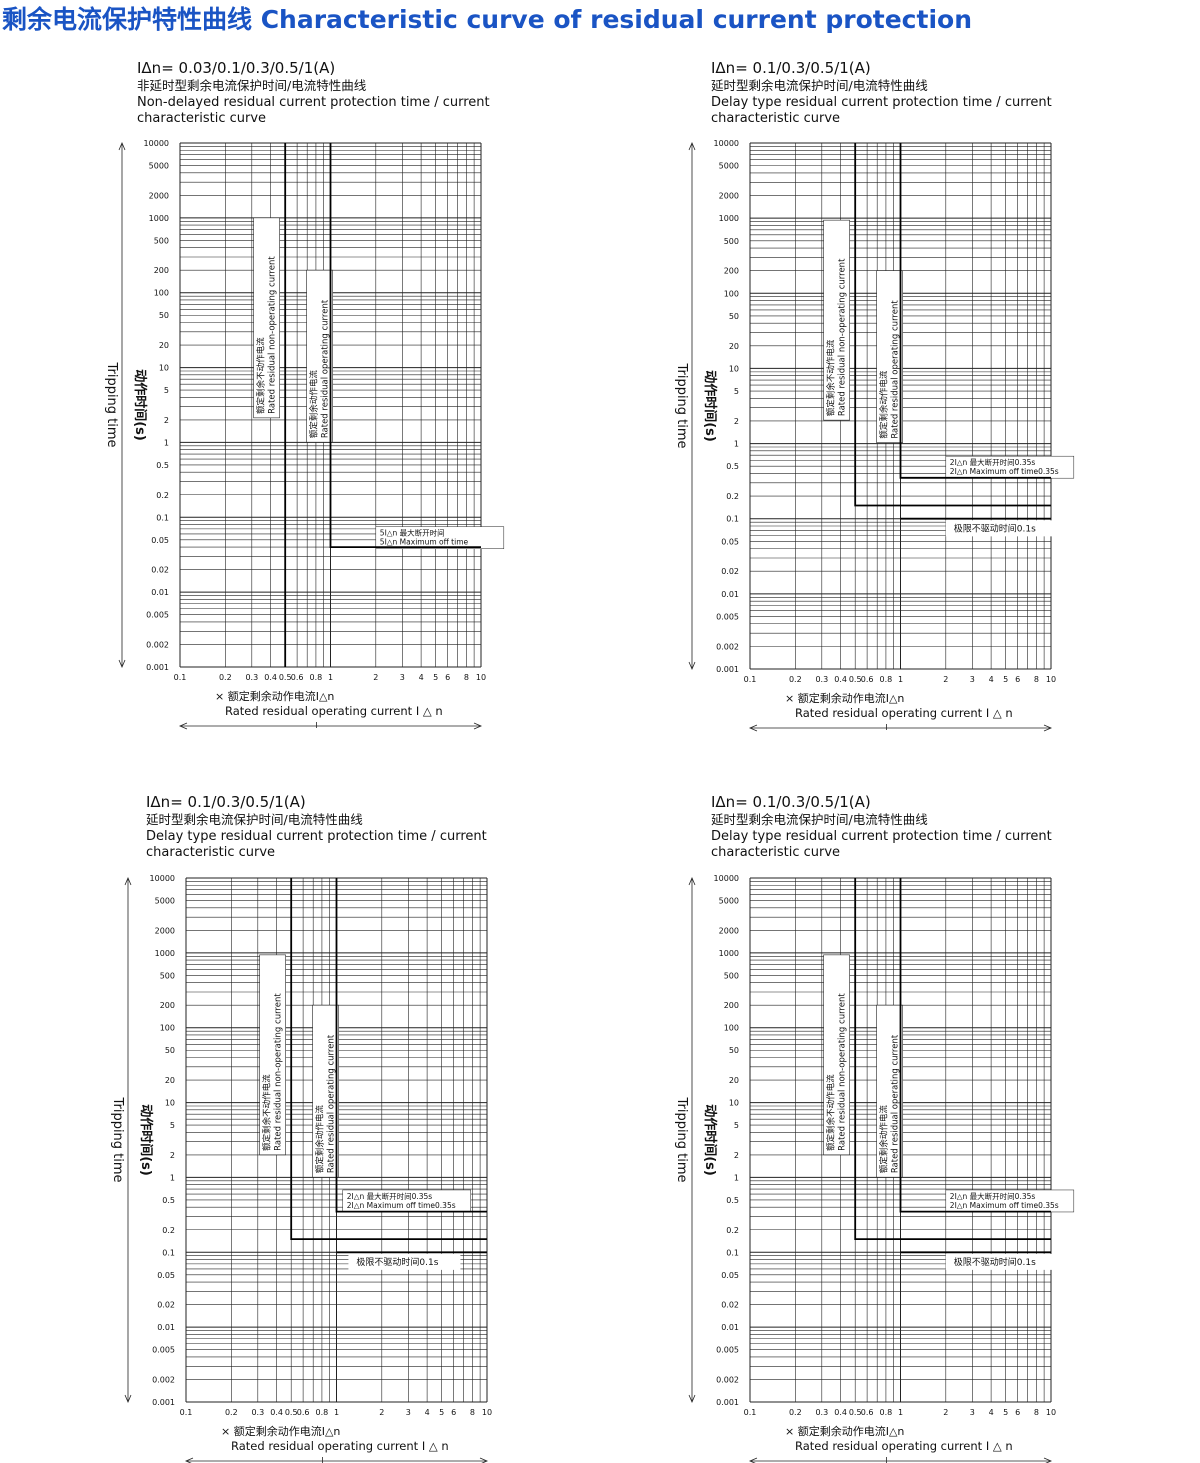 The width and height of the screenshot is (1200, 1463). What do you see at coordinates (161, 240) in the screenshot?
I see `y-tick-label: 500` at bounding box center [161, 240].